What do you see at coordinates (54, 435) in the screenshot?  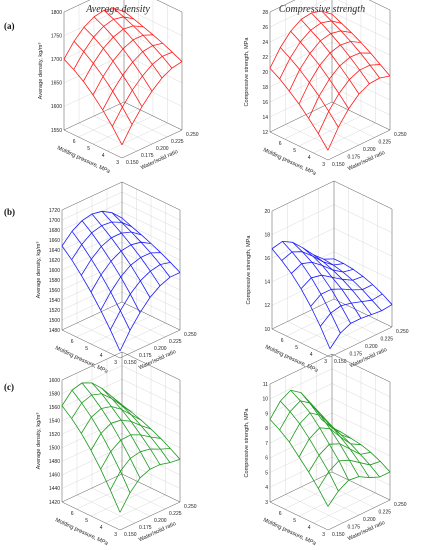 I see `z-tick-label: 1520` at bounding box center [54, 435].